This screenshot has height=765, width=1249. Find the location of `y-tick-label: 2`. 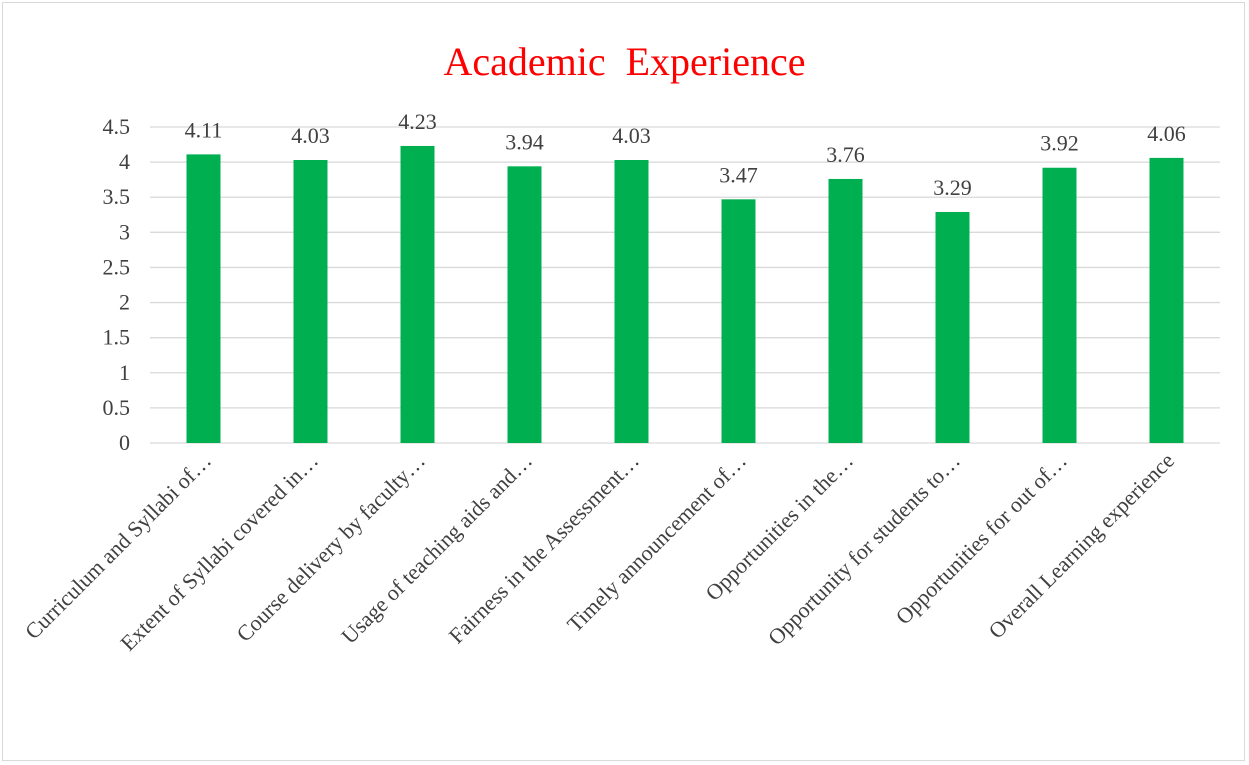

y-tick-label: 2 is located at coordinates (124, 302).